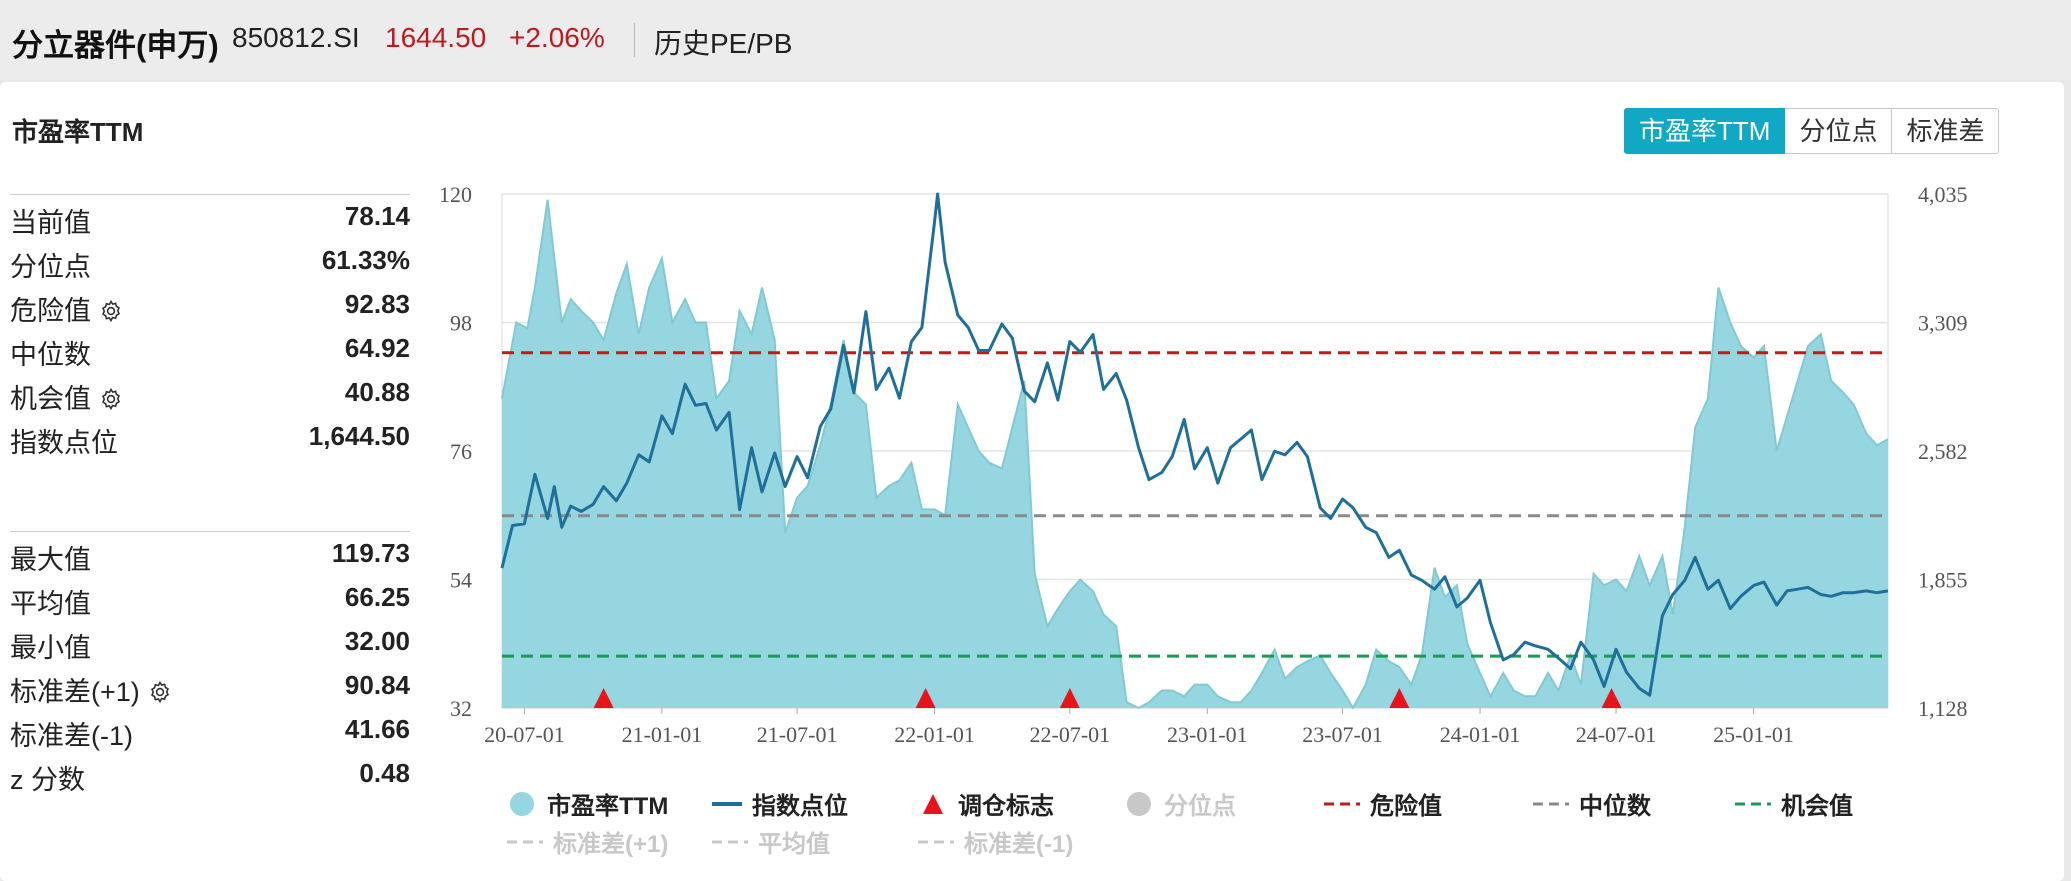  What do you see at coordinates (800, 806) in the screenshot?
I see `legend-label: 指数点位` at bounding box center [800, 806].